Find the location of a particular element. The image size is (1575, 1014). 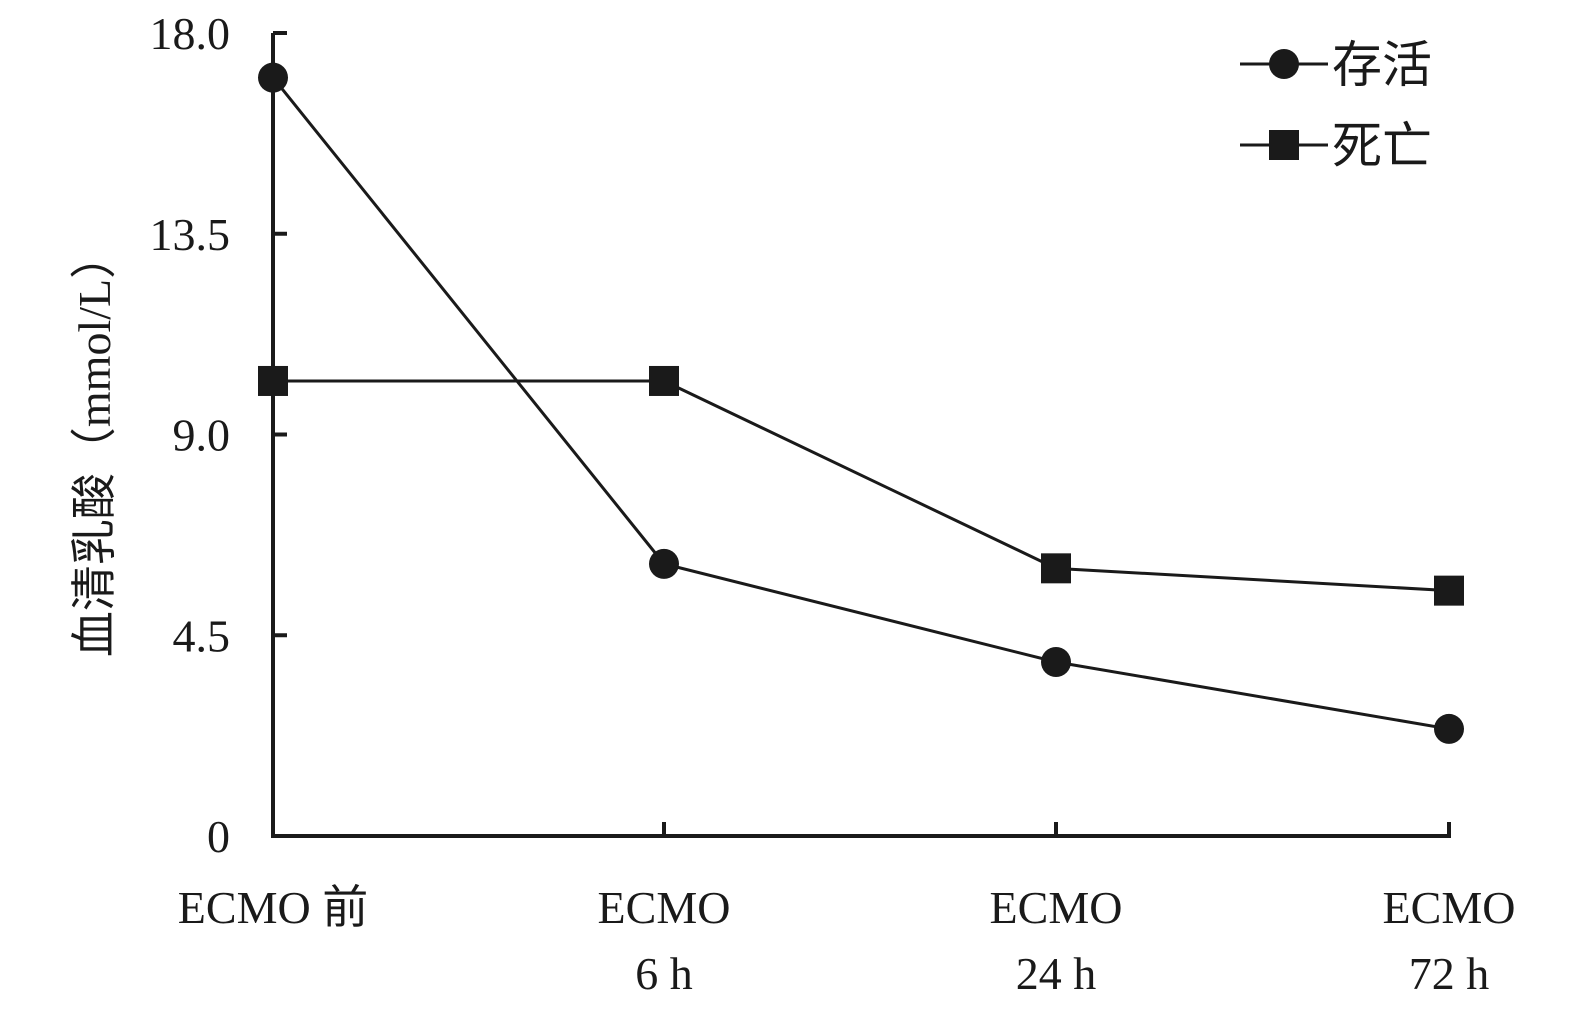

x-tick-label: ECMO 24 h is located at coordinates (1056, 940).